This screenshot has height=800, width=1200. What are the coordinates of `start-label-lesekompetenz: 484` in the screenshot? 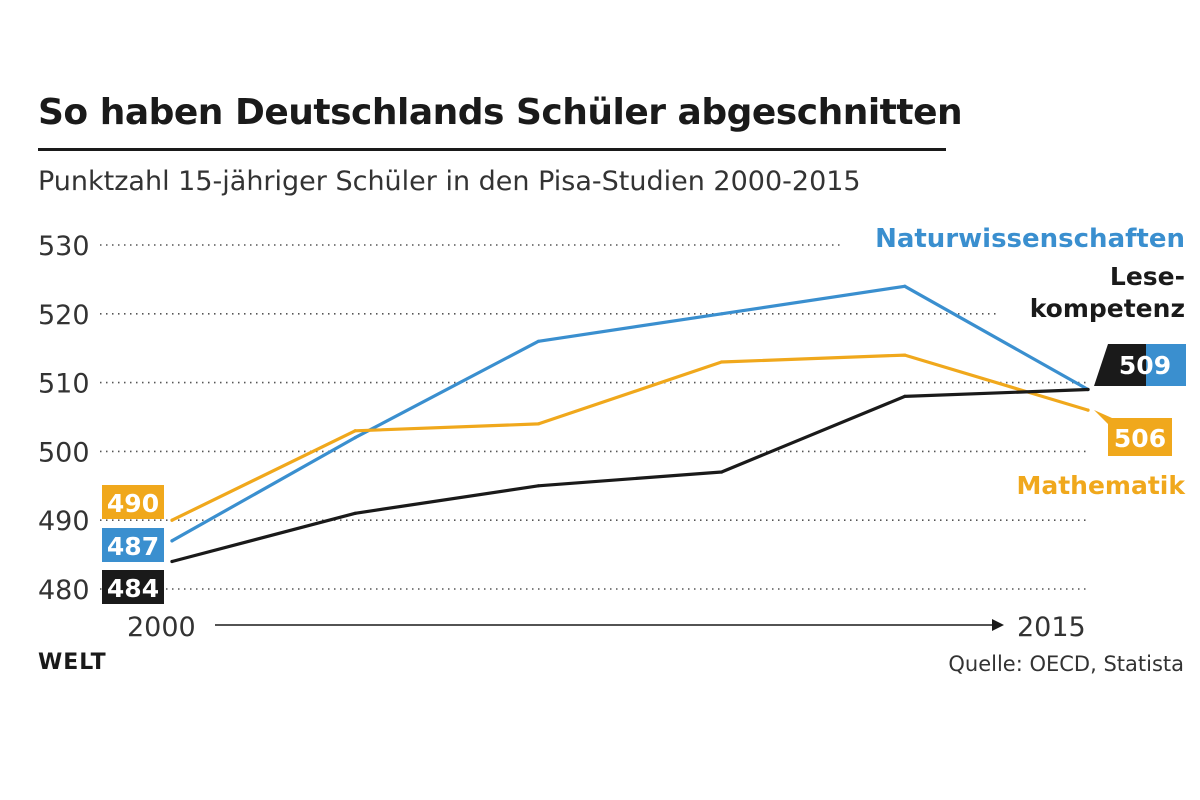 It's located at (133, 588).